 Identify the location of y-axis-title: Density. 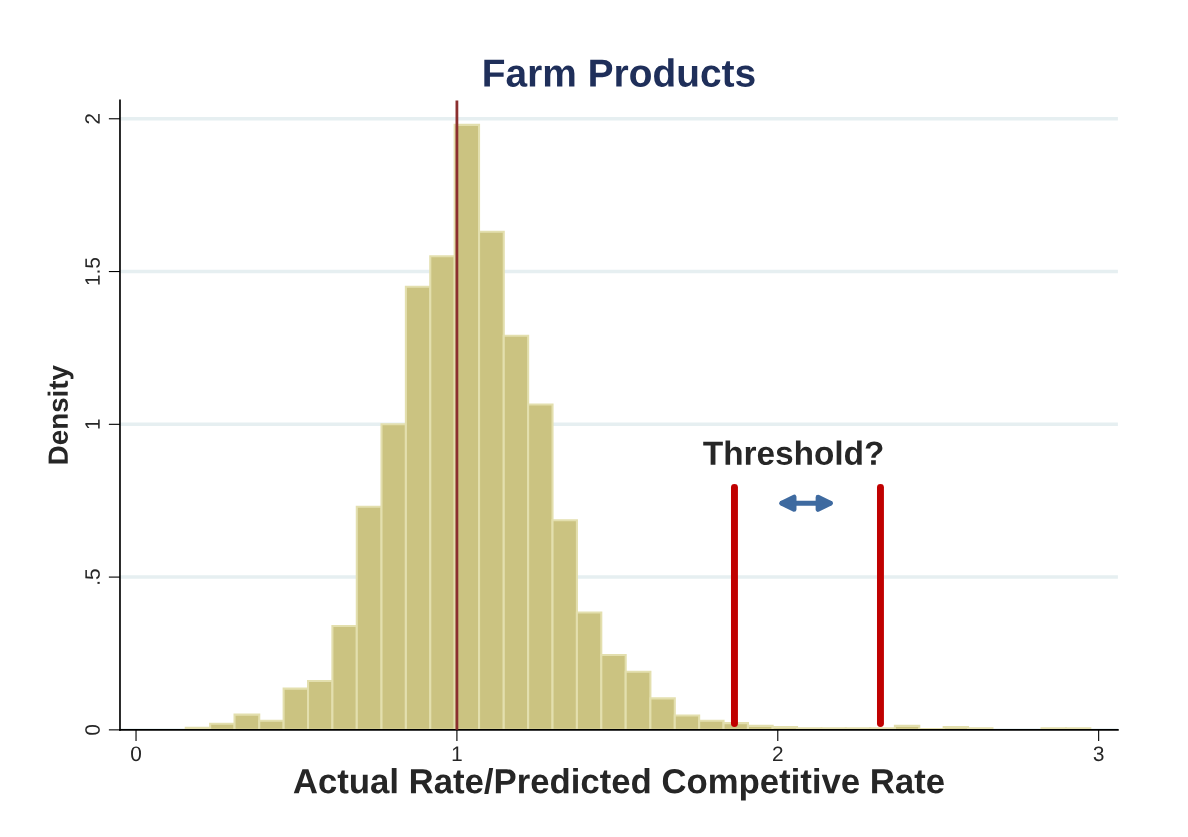
(60, 414).